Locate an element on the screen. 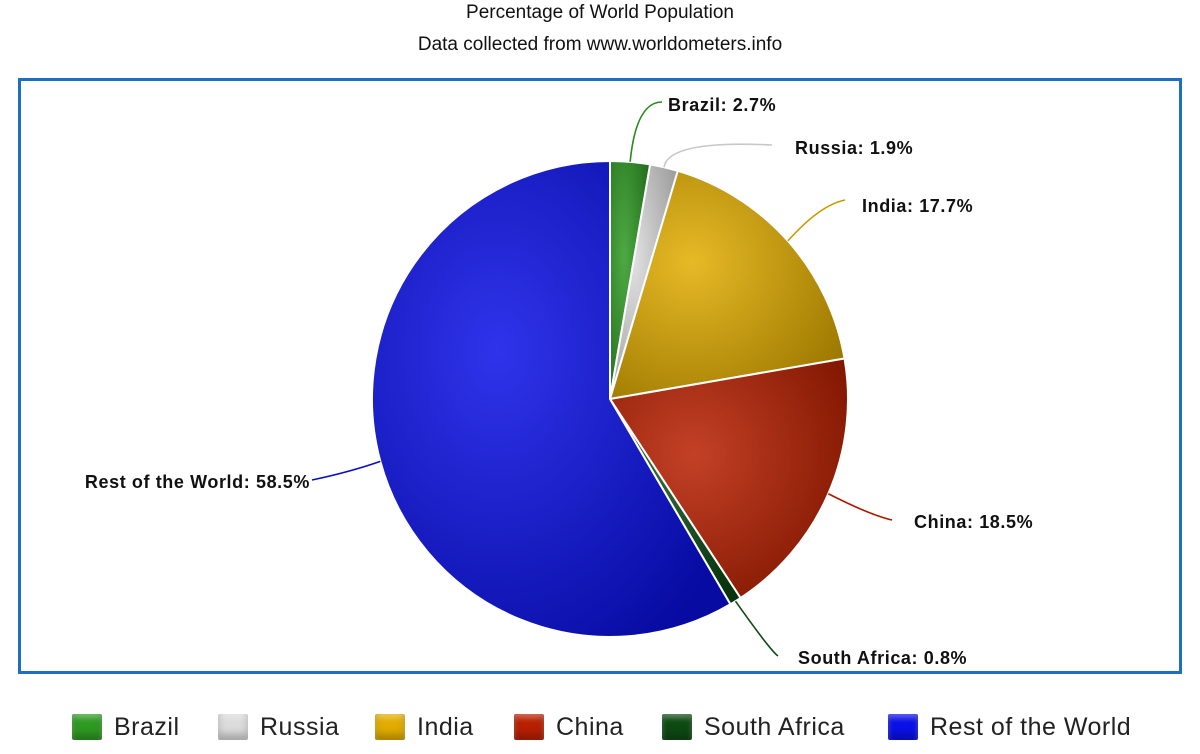  legend-swatch-china is located at coordinates (529, 727).